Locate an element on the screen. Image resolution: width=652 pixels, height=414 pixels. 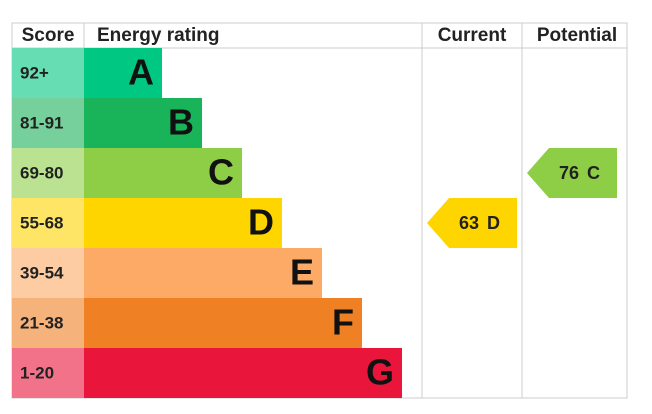
score-range: 55-68 is located at coordinates (41, 222).